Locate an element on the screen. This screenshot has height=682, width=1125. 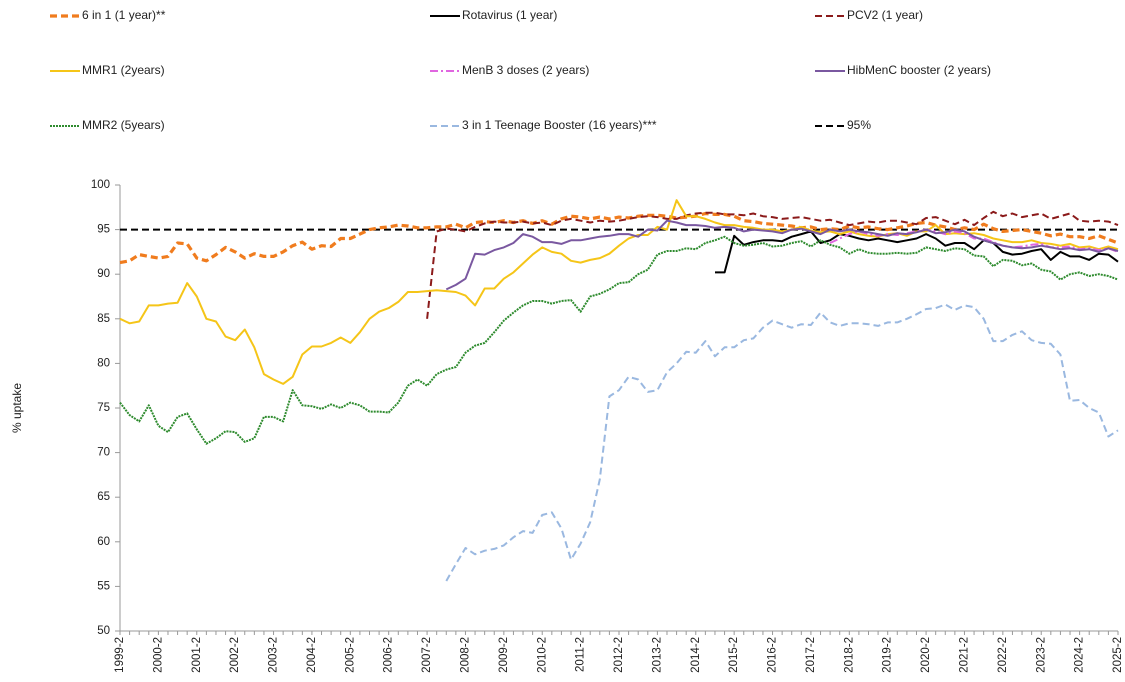
y-tick-label: 80 is located at coordinates (103, 363).